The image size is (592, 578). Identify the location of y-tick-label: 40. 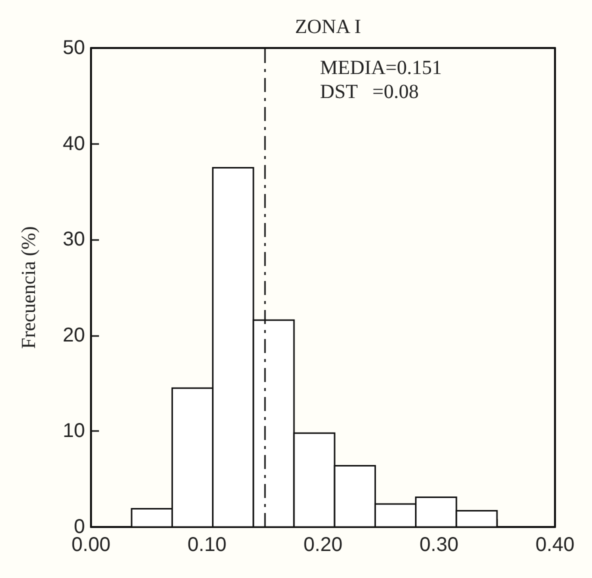
(73, 143).